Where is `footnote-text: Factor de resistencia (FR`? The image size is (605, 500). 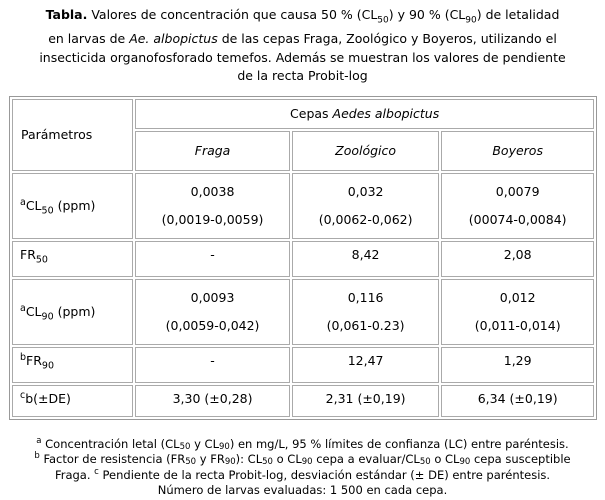
footnote-text: Factor de resistencia (FR is located at coordinates (112, 459).